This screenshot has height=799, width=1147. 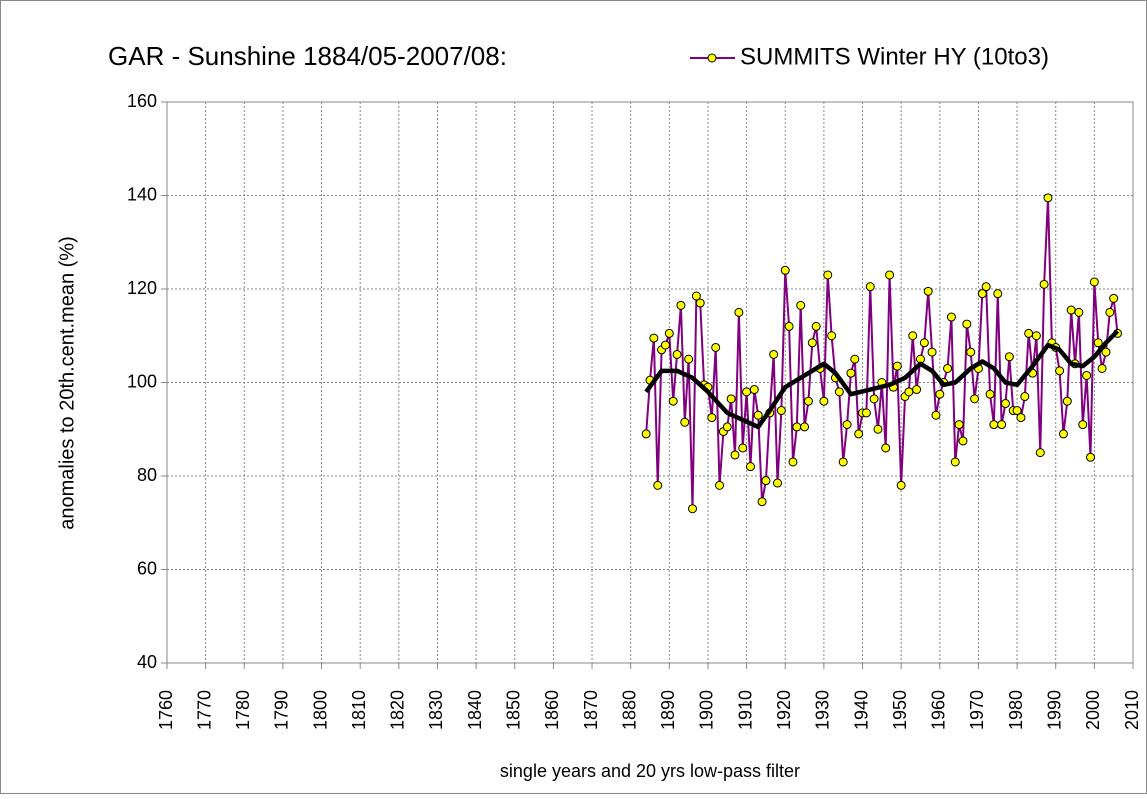 What do you see at coordinates (1093, 710) in the screenshot?
I see `x-tick-label: 2000` at bounding box center [1093, 710].